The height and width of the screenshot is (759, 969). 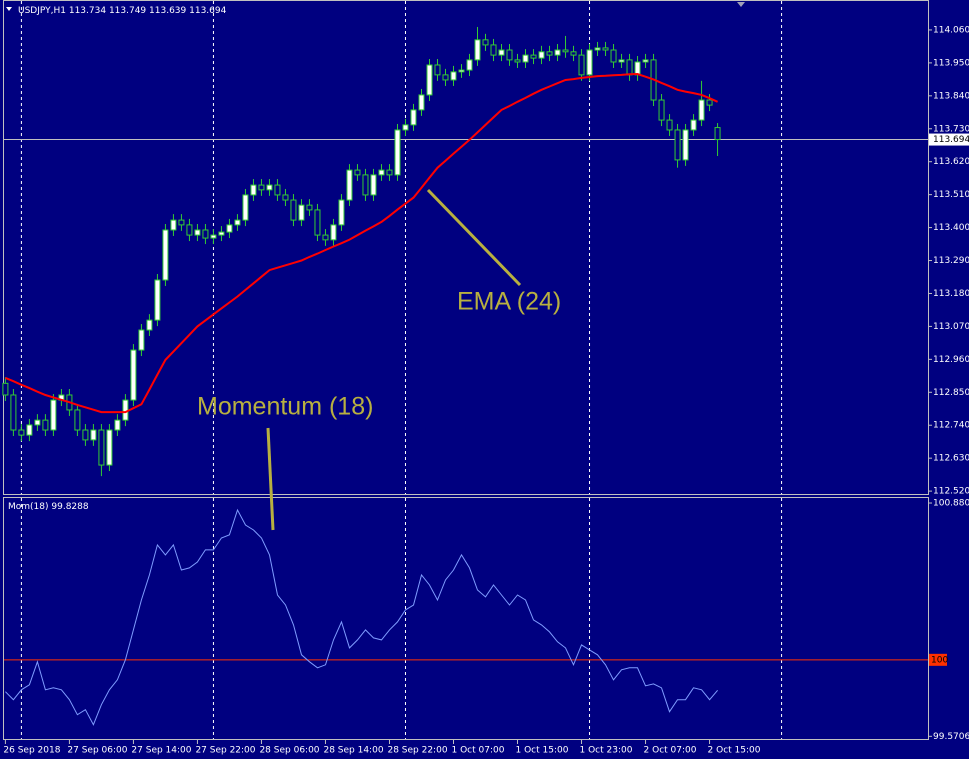 What do you see at coordinates (207, 11) in the screenshot?
I see `close-value: 113.694` at bounding box center [207, 11].